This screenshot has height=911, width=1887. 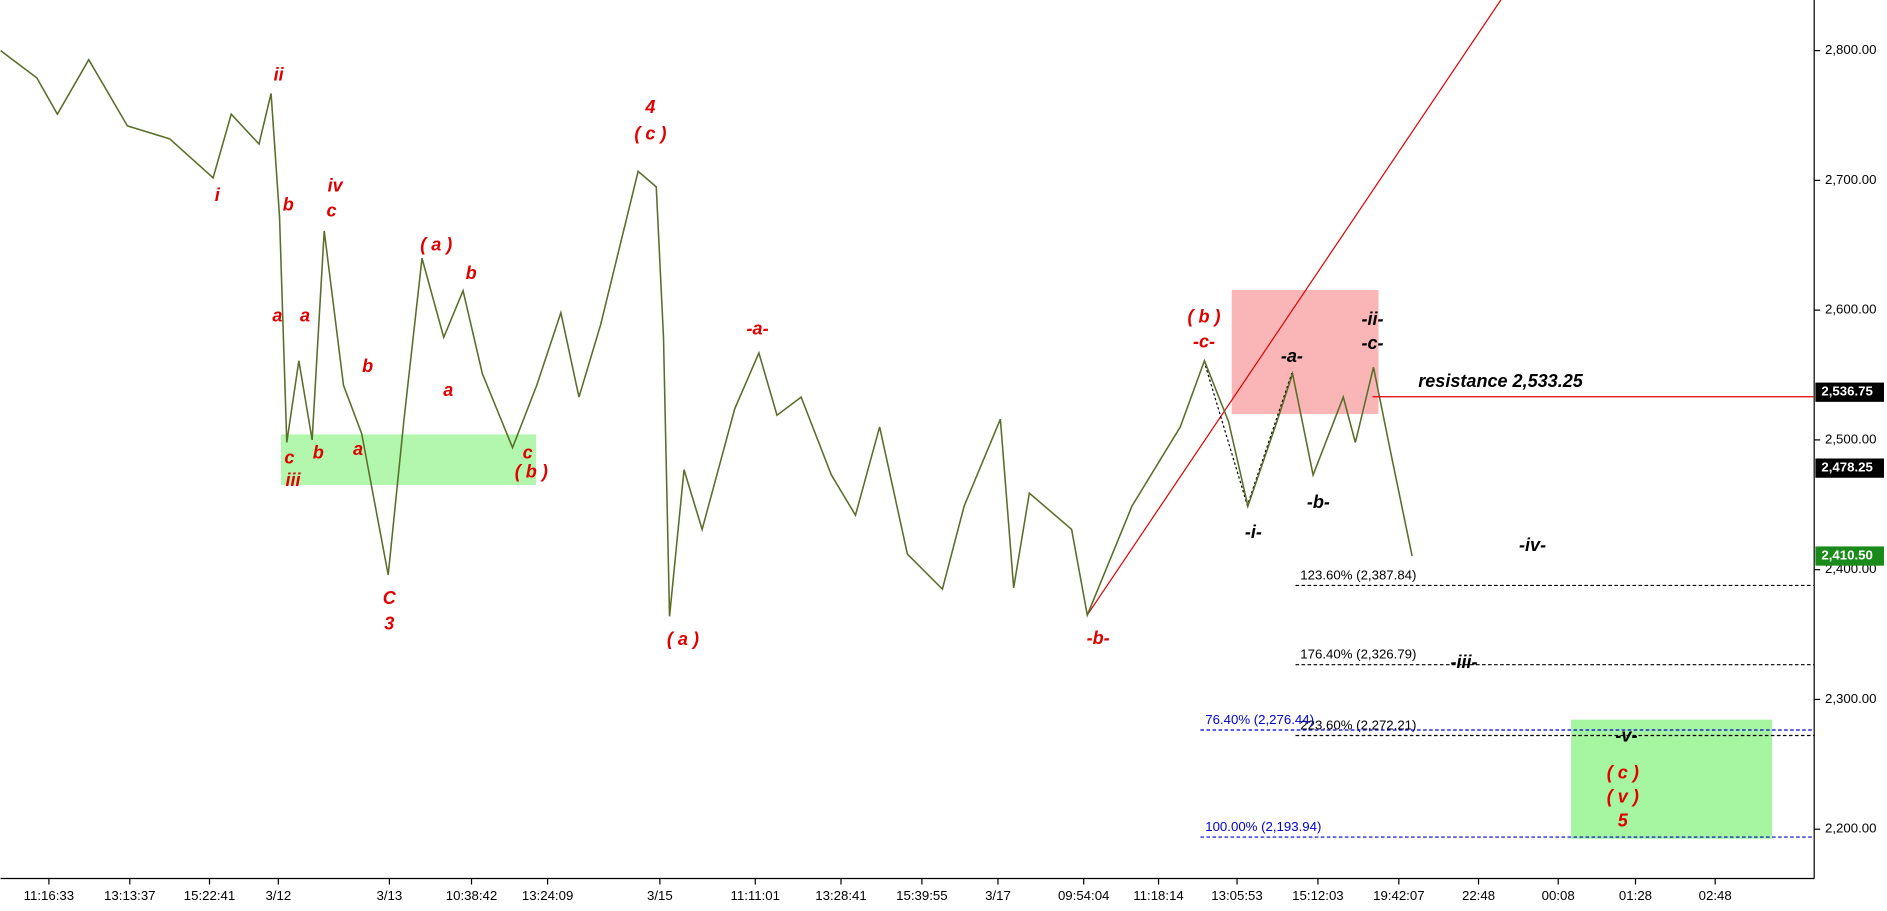 I want to click on wave-label: -i-, so click(x=1253, y=532).